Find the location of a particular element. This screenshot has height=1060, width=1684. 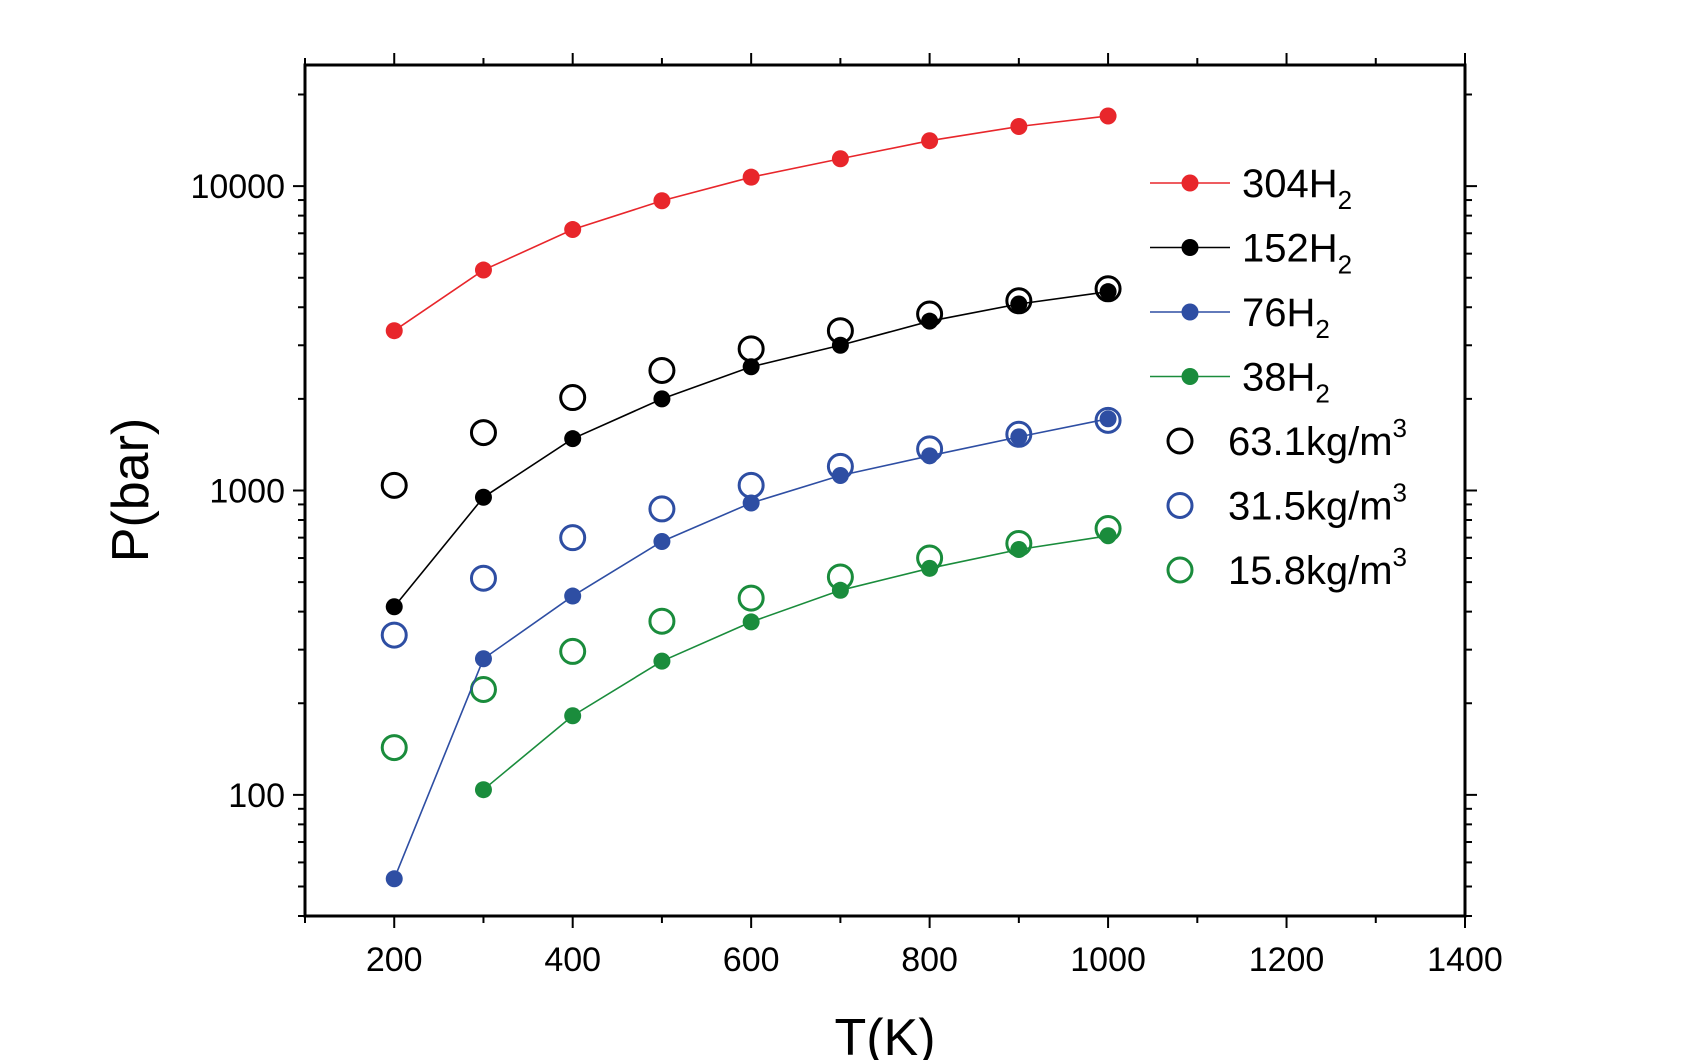

legend-label-main: 304H is located at coordinates (1290, 184).